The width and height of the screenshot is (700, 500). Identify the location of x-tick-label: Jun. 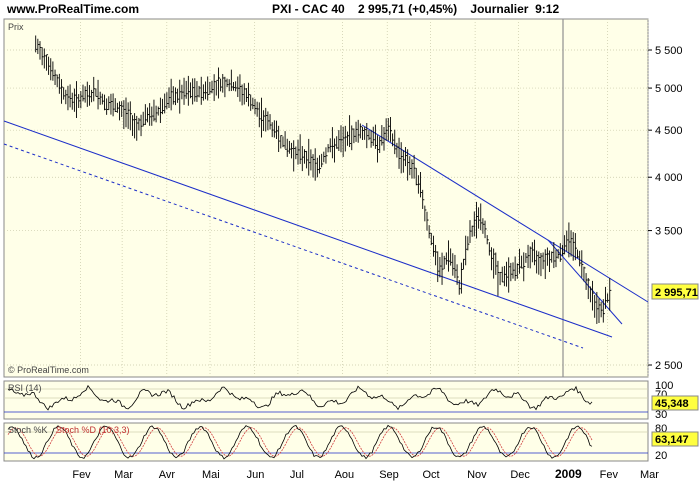
(256, 475).